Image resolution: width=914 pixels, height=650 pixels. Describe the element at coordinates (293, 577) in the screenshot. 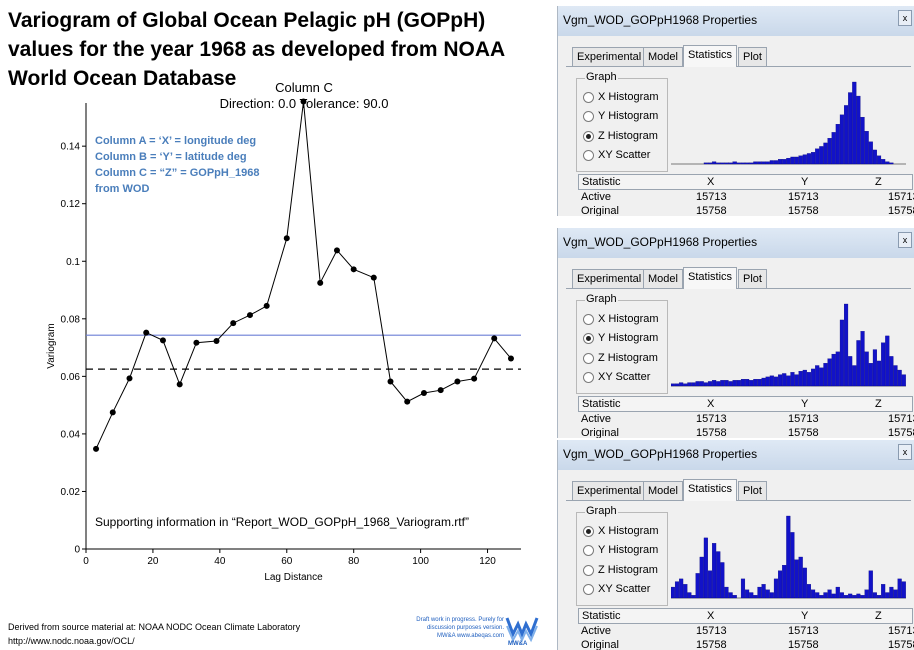

I see `x-axis-title: Lag Distance` at that location.